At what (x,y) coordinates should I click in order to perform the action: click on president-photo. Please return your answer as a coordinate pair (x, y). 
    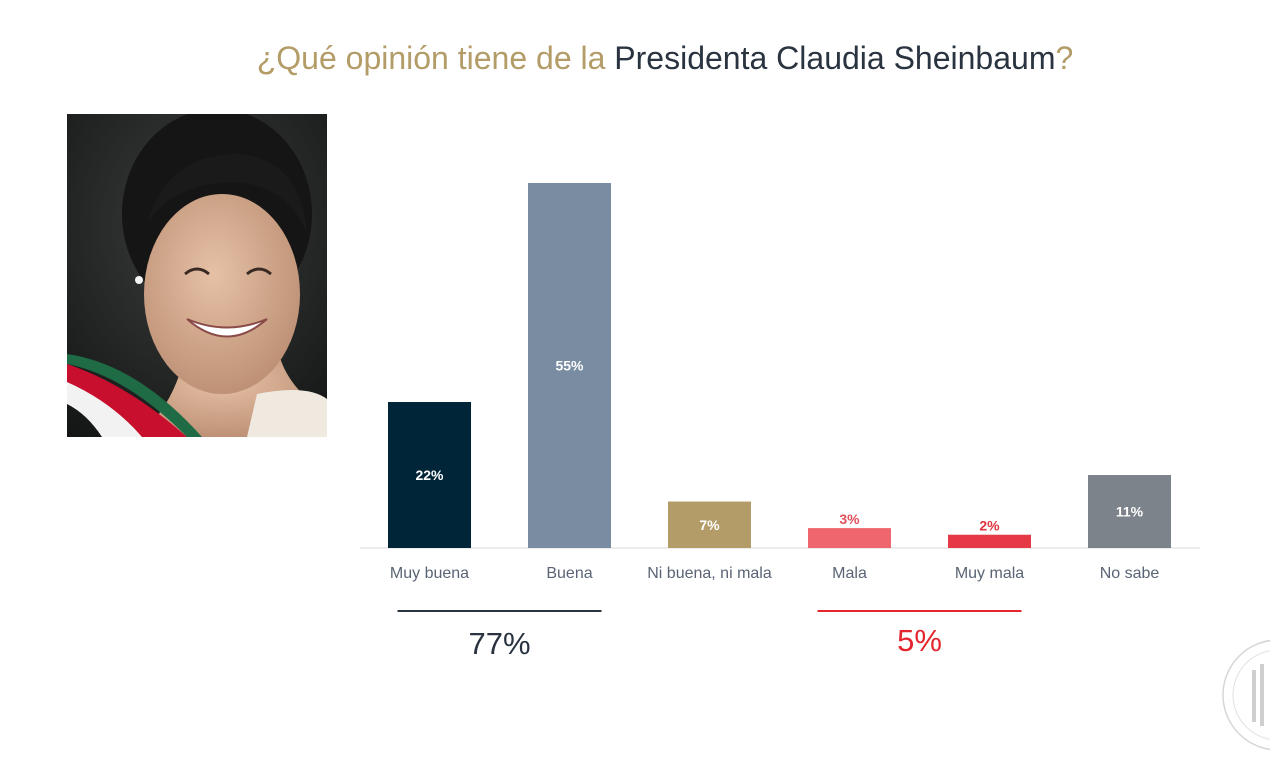
    Looking at the image, I should click on (197, 275).